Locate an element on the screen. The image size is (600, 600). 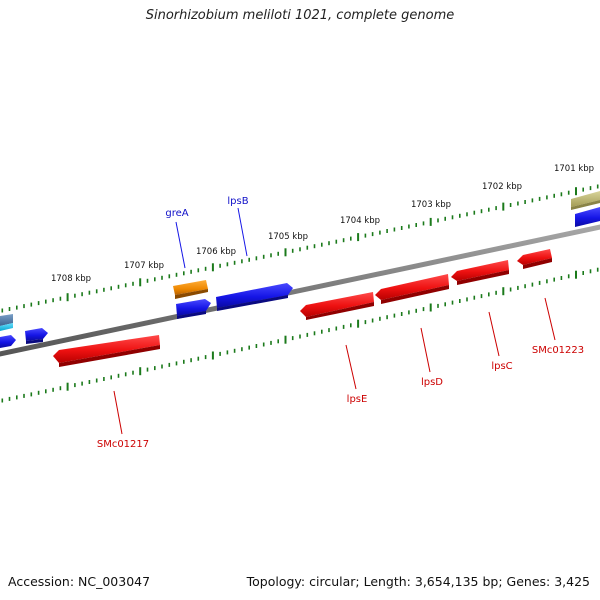
gene-feature-small-blue is located at coordinates (193, 309).